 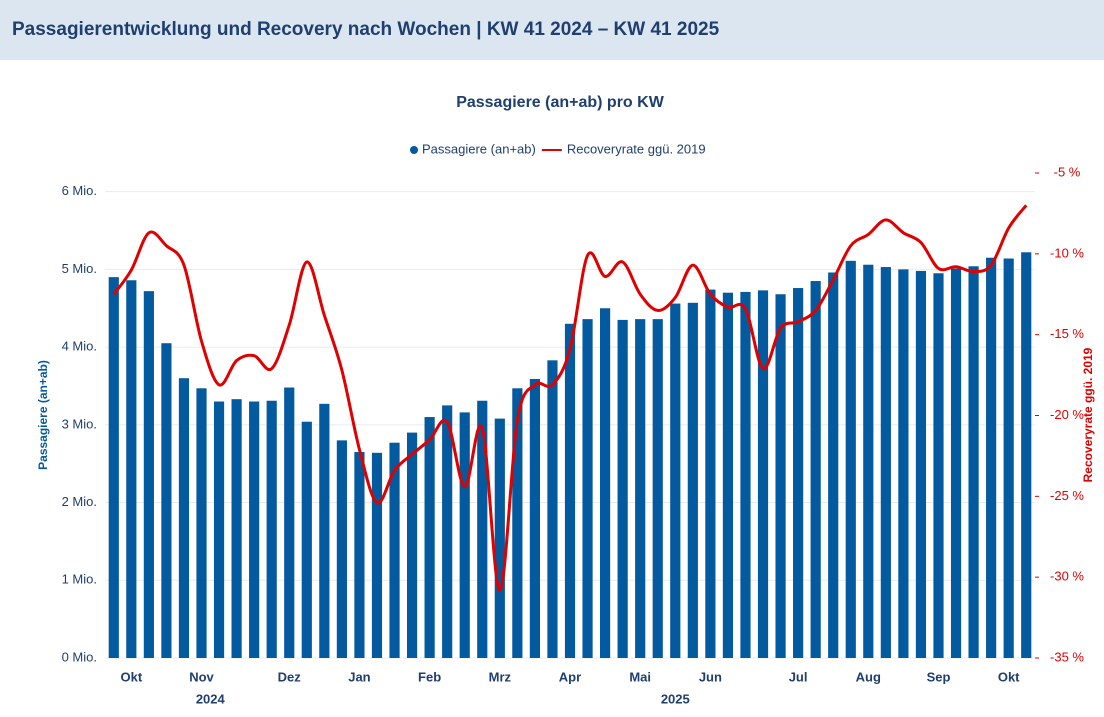 I want to click on legend-label: Recoveryrate ggü. 2019, so click(x=636, y=148).